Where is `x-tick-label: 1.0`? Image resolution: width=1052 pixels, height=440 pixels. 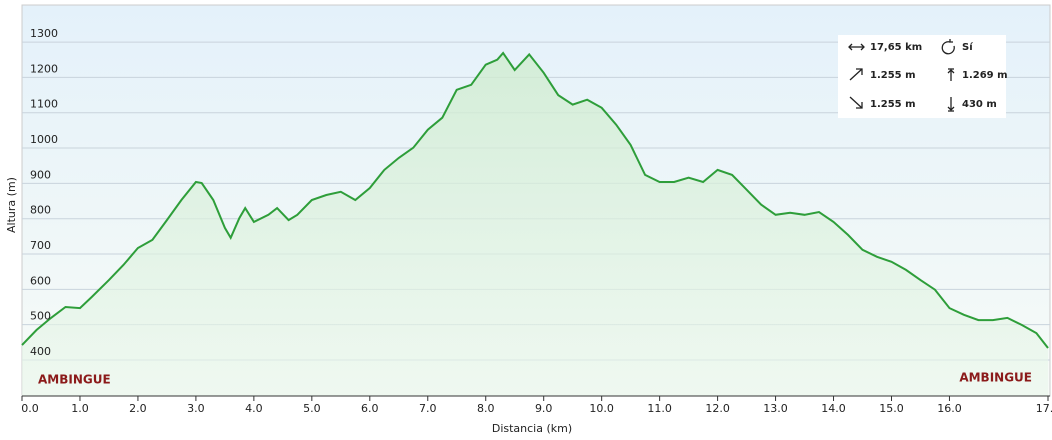 x-tick-label: 1.0 is located at coordinates (80, 408).